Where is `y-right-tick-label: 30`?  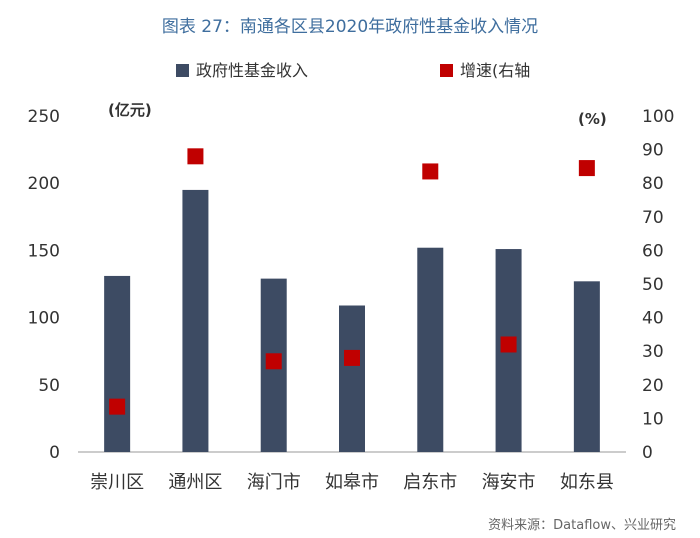
y-right-tick-label: 30 is located at coordinates (653, 352).